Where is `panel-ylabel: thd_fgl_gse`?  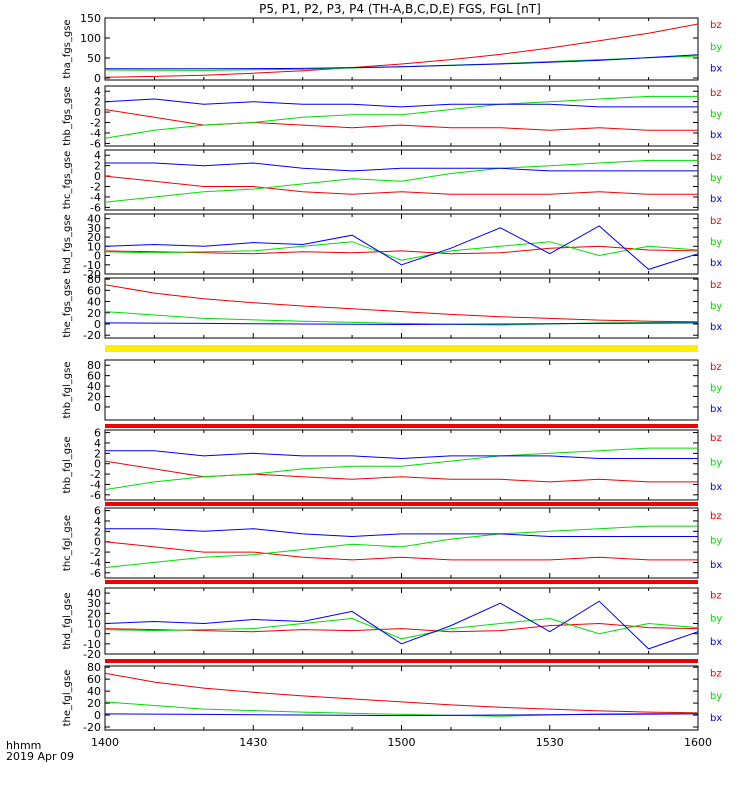 panel-ylabel: thd_fgl_gse is located at coordinates (67, 621).